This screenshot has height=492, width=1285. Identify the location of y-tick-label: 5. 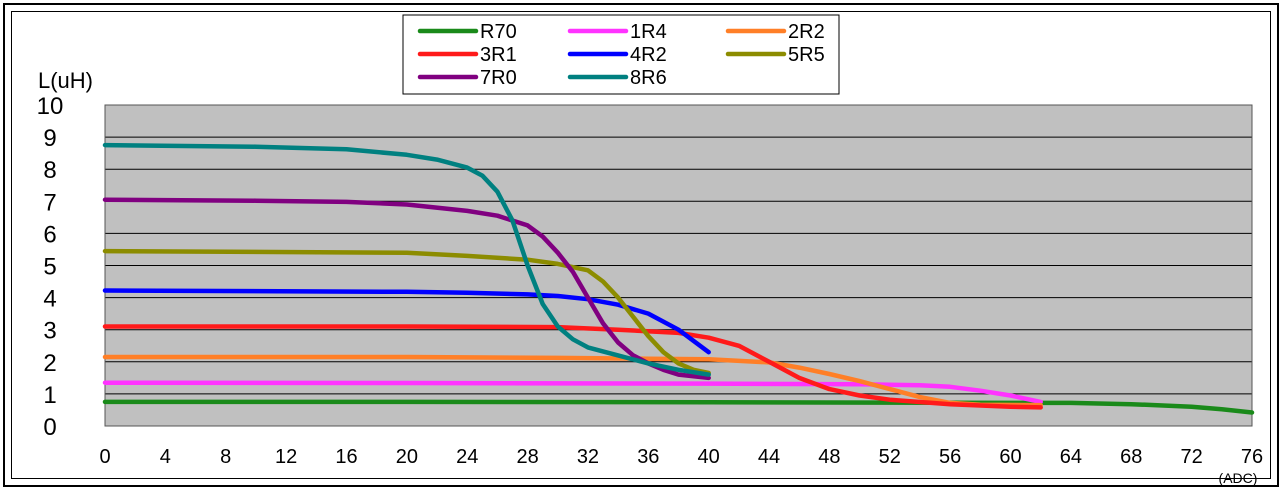
(49, 267).